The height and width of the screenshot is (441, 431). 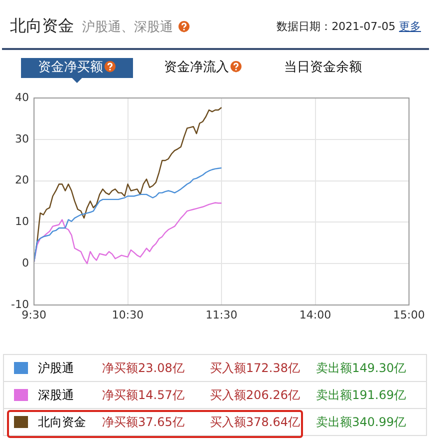 I want to click on y-tick-label: 10, so click(x=22, y=221).